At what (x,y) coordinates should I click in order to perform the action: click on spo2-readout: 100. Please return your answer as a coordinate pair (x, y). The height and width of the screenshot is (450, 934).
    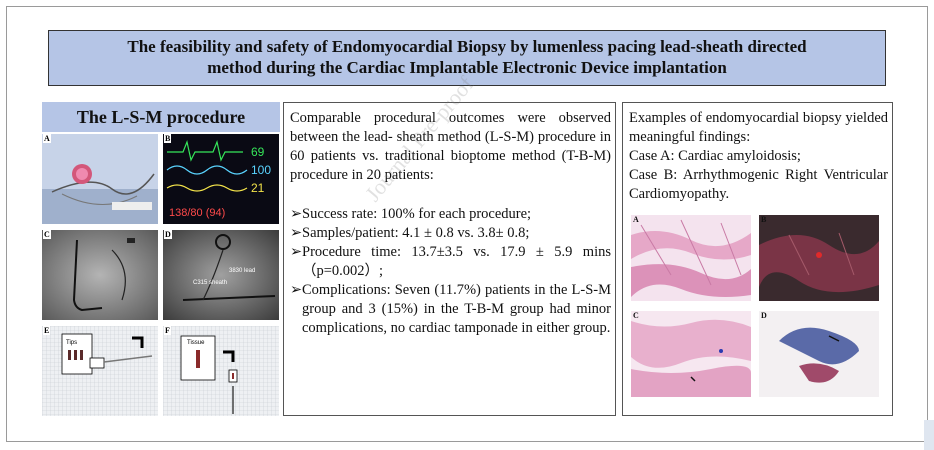
    Looking at the image, I should click on (261, 170).